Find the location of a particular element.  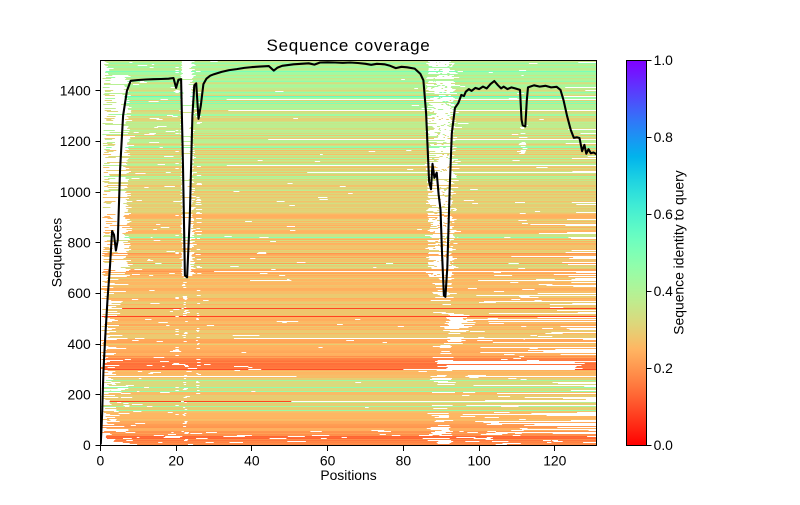

svg-text: Sequences is located at coordinates (57, 253).